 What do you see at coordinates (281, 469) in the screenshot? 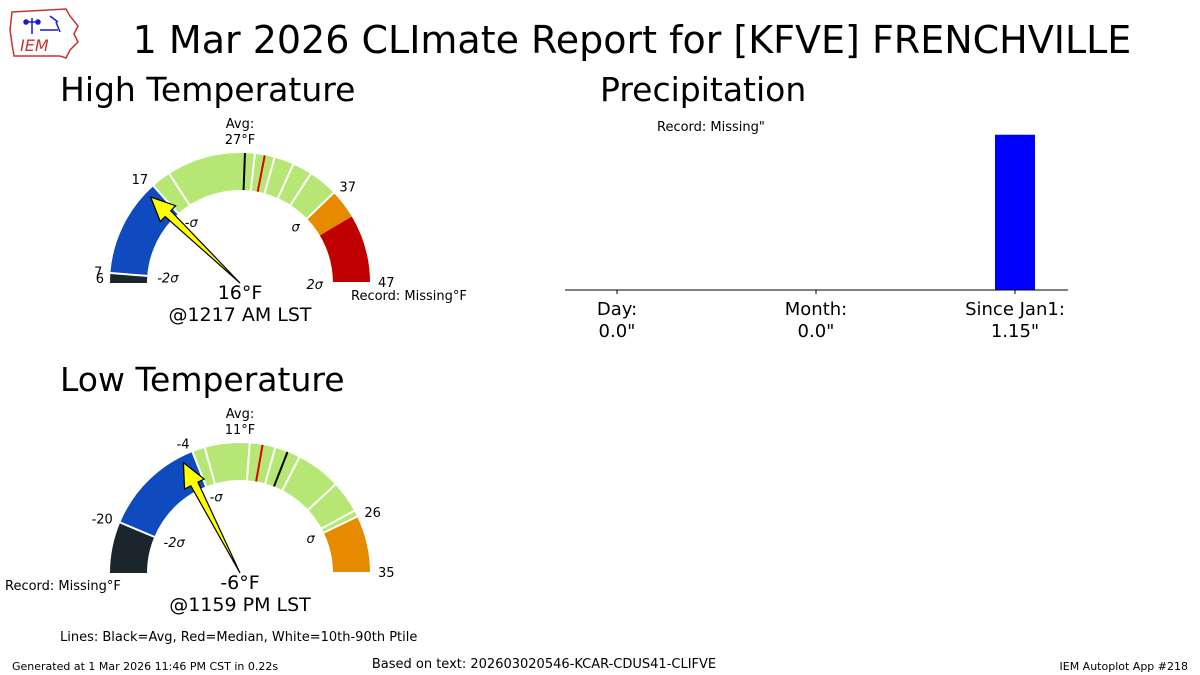
I see `gauge-low-avg-line` at bounding box center [281, 469].